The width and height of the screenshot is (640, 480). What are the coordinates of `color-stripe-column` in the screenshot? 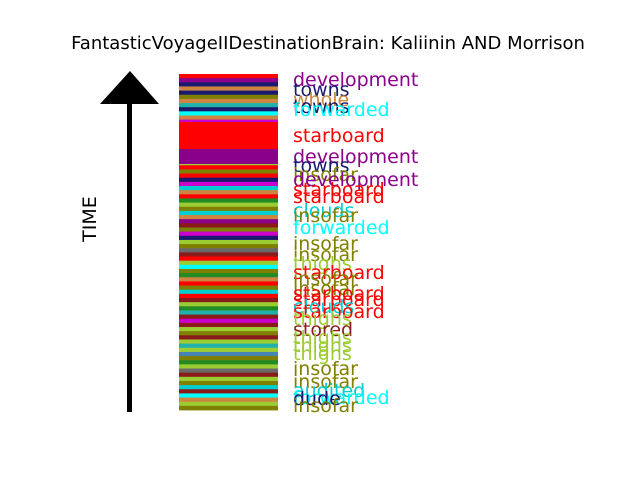 It's located at (228, 242).